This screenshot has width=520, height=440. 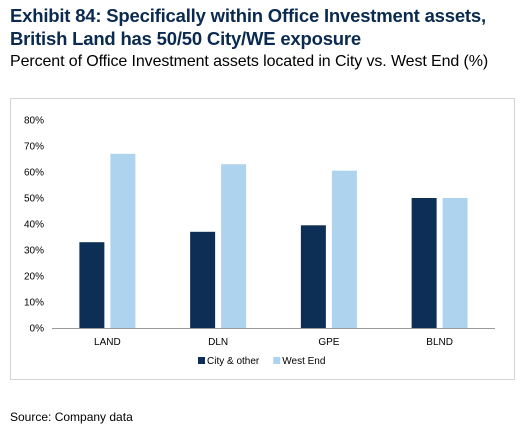 I want to click on bar-west-end-land, so click(x=123, y=240).